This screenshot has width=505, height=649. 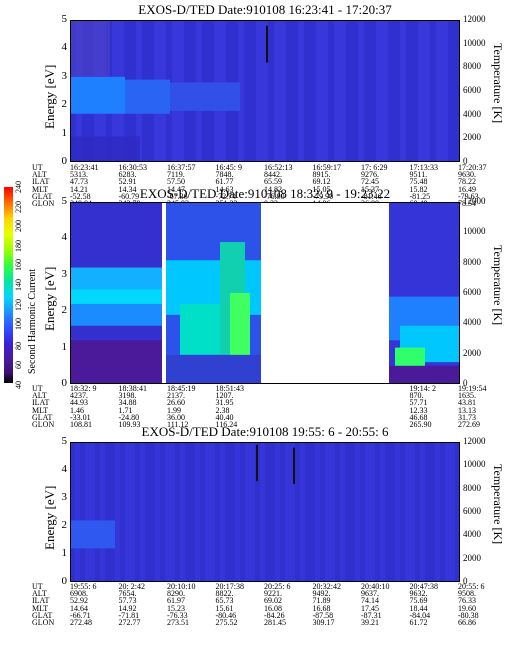 What do you see at coordinates (83, 388) in the screenshot?
I see `table-cell: 18:32: 9` at bounding box center [83, 388].